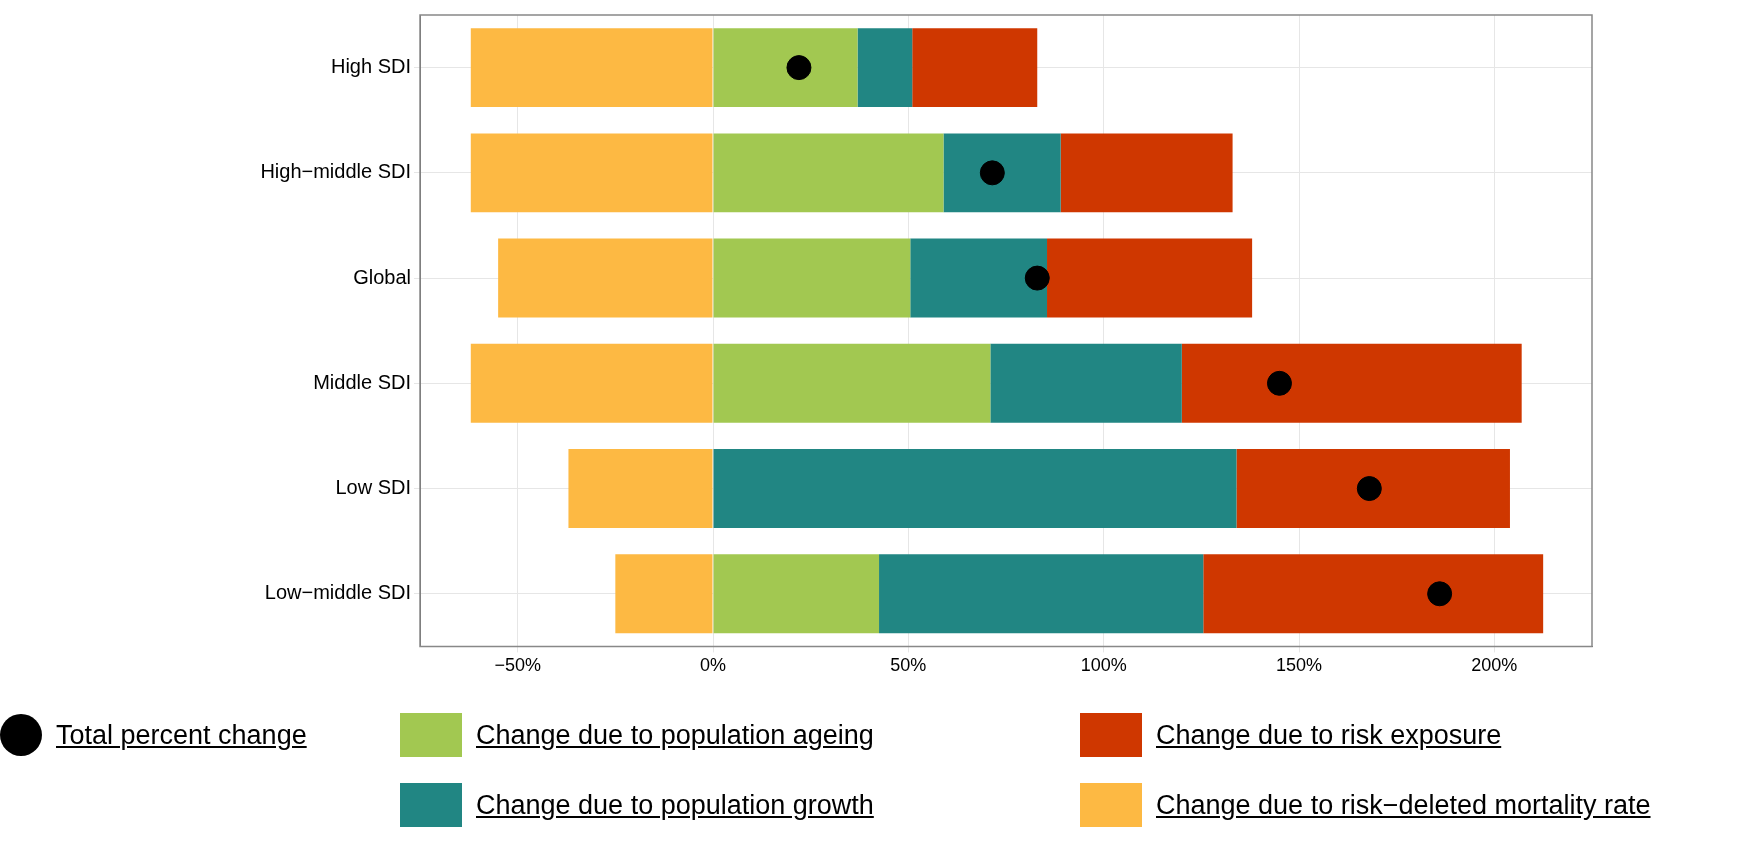 The height and width of the screenshot is (849, 1744). What do you see at coordinates (1494, 665) in the screenshot?
I see `x-tick-label: 200%` at bounding box center [1494, 665].